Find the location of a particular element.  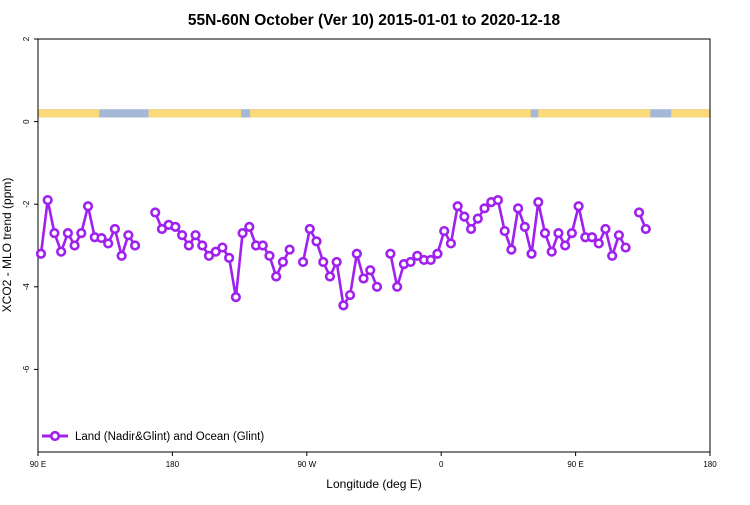

land-ocean-band is located at coordinates (374, 113).